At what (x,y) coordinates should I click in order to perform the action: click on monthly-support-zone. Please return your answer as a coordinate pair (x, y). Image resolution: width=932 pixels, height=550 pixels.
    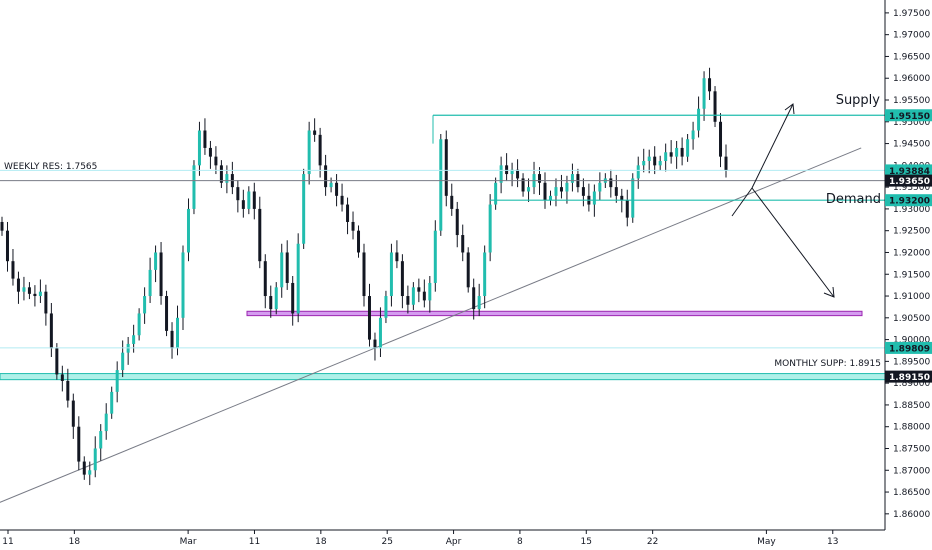
    Looking at the image, I should click on (443, 377).